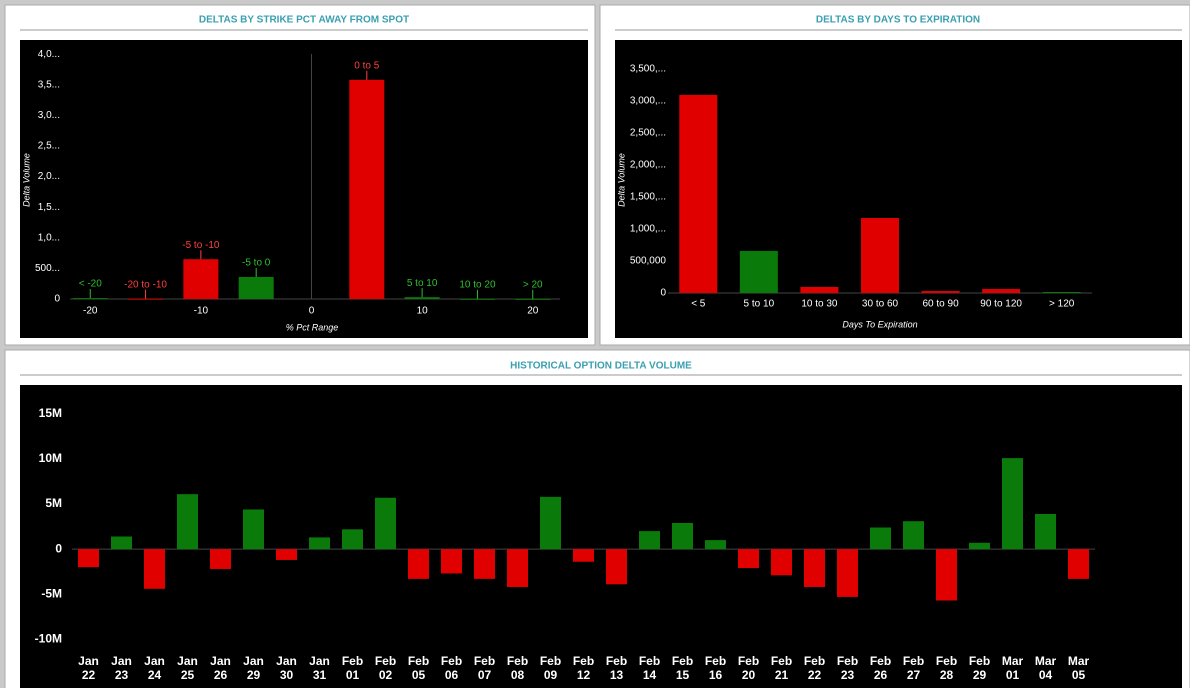 The height and width of the screenshot is (688, 1190). What do you see at coordinates (617, 675) in the screenshot?
I see `tick-label-line: 13` at bounding box center [617, 675].